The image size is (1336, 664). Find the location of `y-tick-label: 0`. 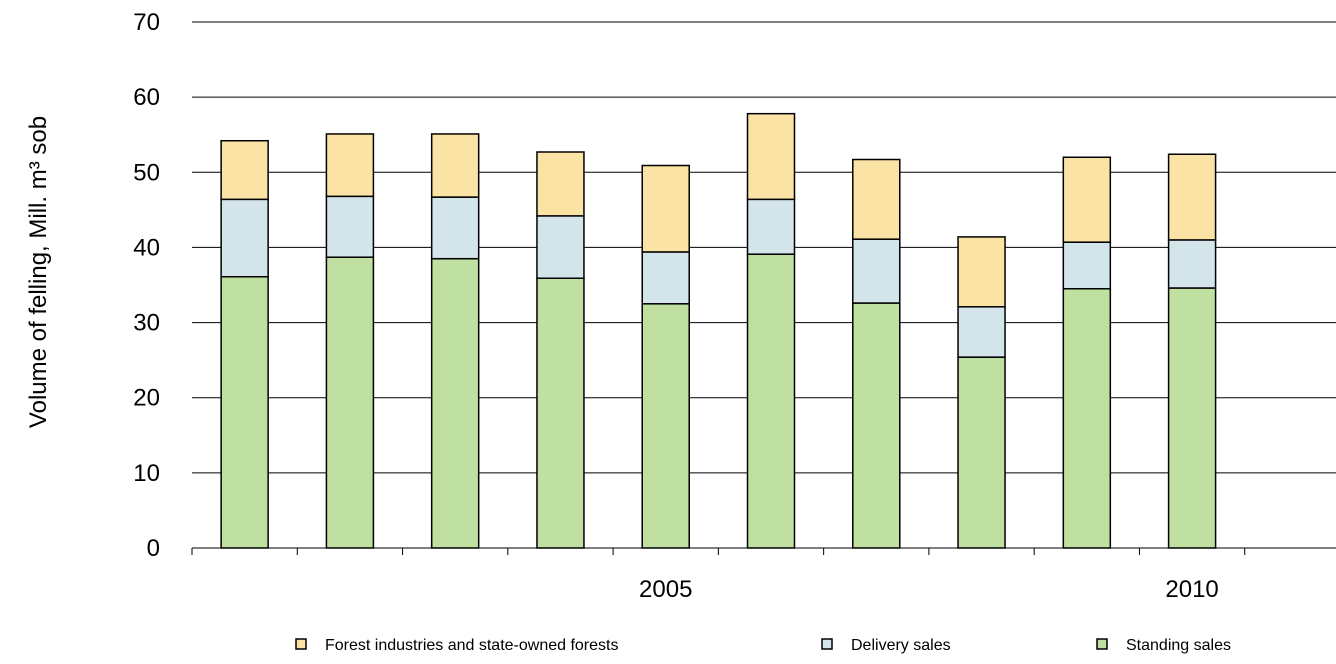

y-tick-label: 0 is located at coordinates (153, 548).